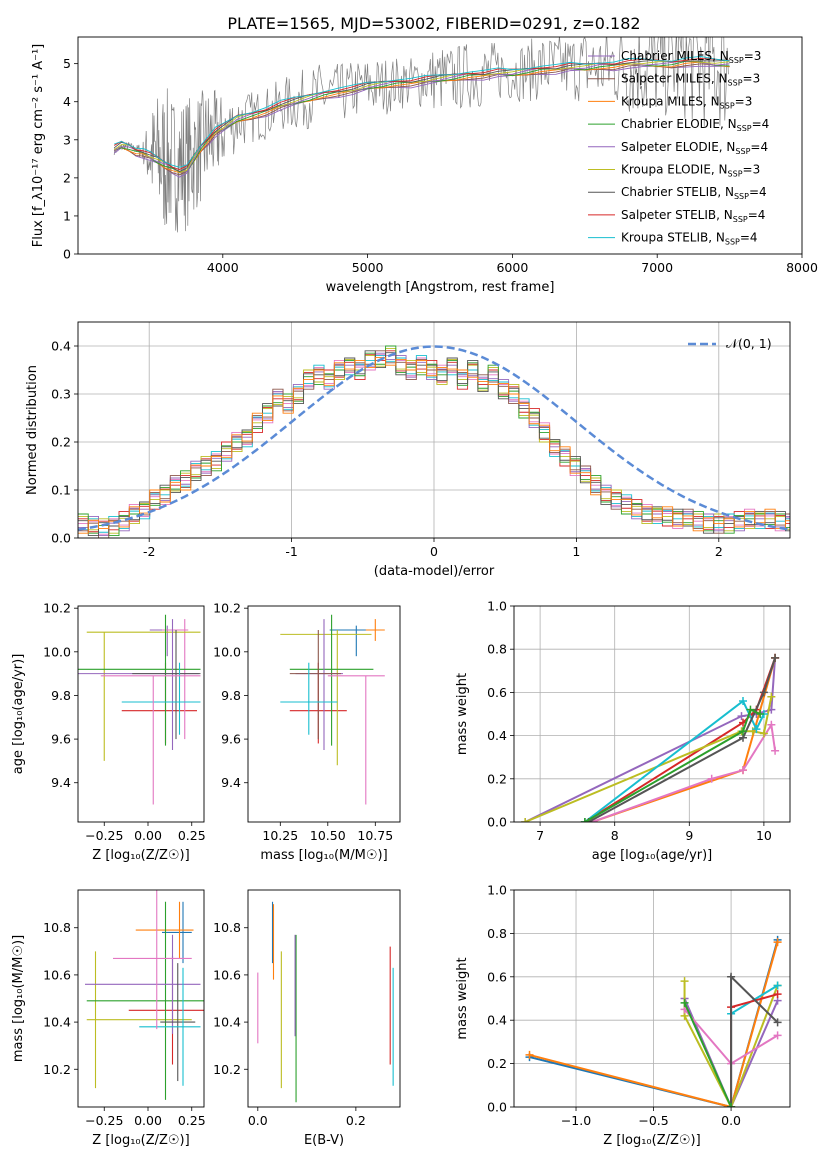 This screenshot has height=1170, width=819. What do you see at coordinates (657, 267) in the screenshot?
I see `x-tick-label: 7000` at bounding box center [657, 267].